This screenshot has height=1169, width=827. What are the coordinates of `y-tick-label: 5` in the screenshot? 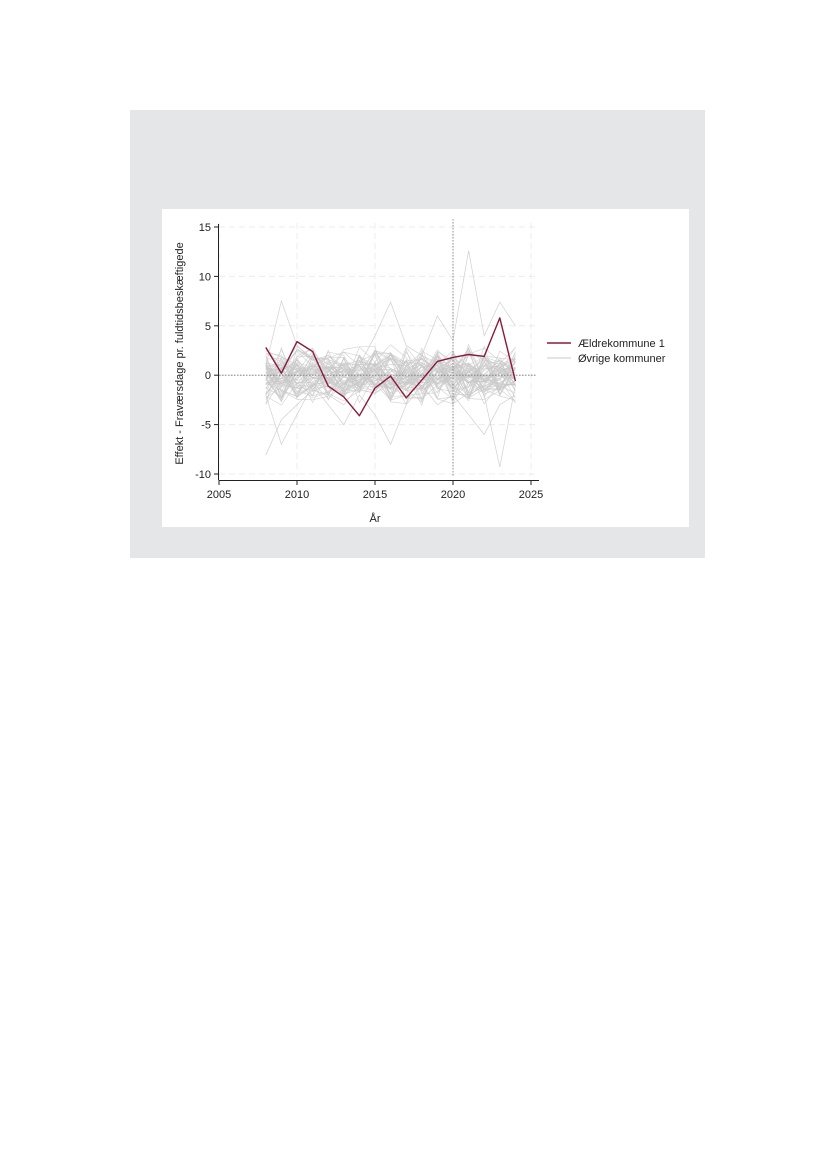 It's located at (208, 327).